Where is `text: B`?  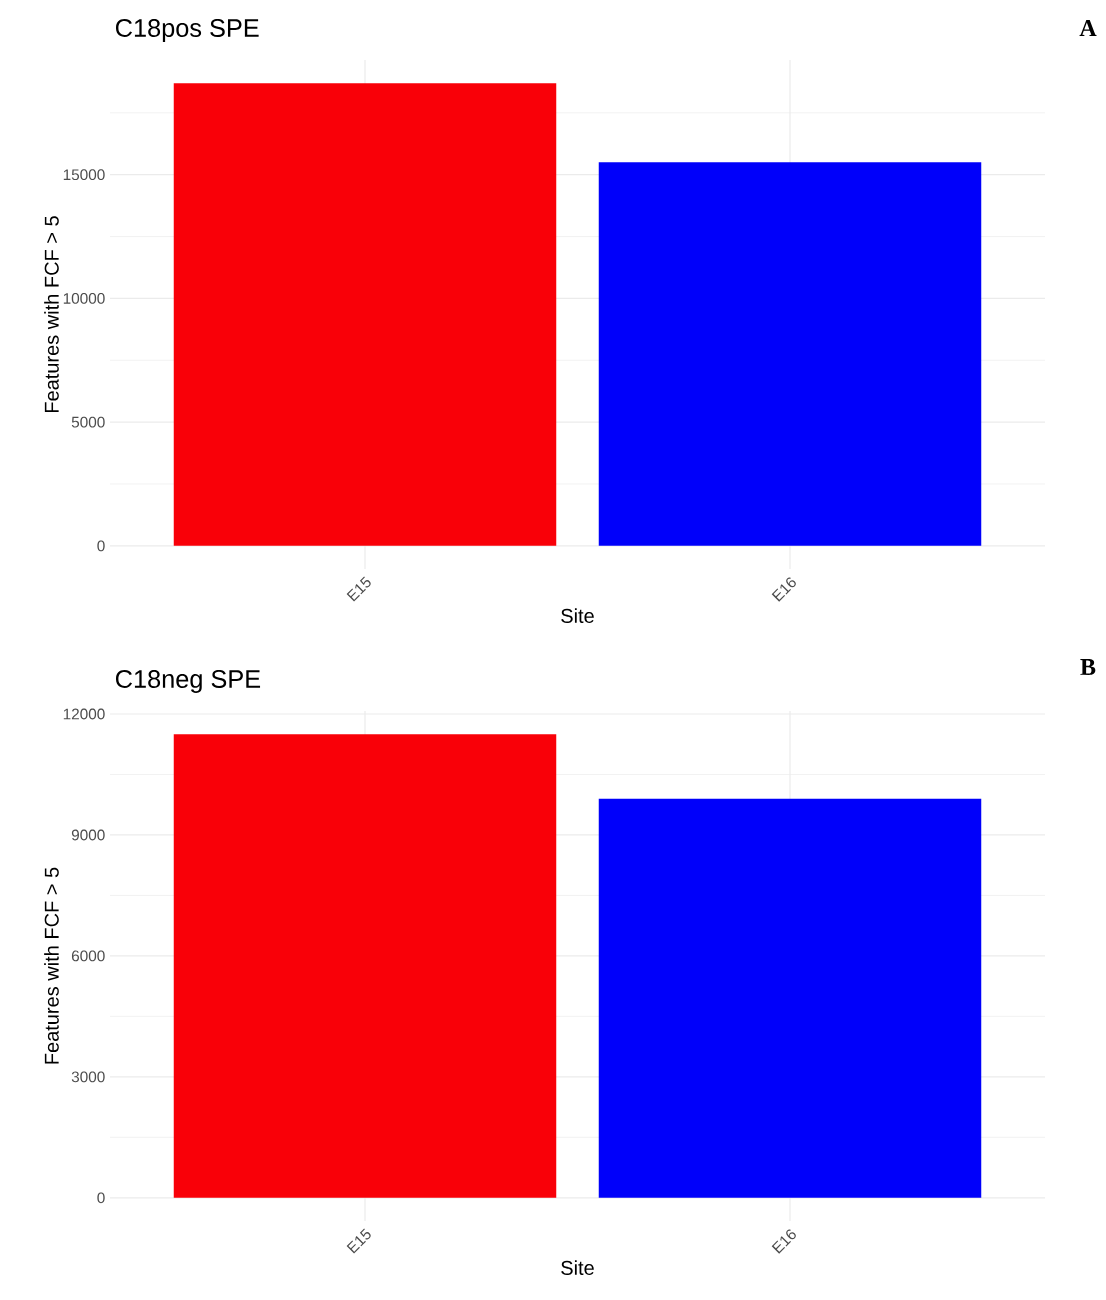
text: B is located at coordinates (1088, 667).